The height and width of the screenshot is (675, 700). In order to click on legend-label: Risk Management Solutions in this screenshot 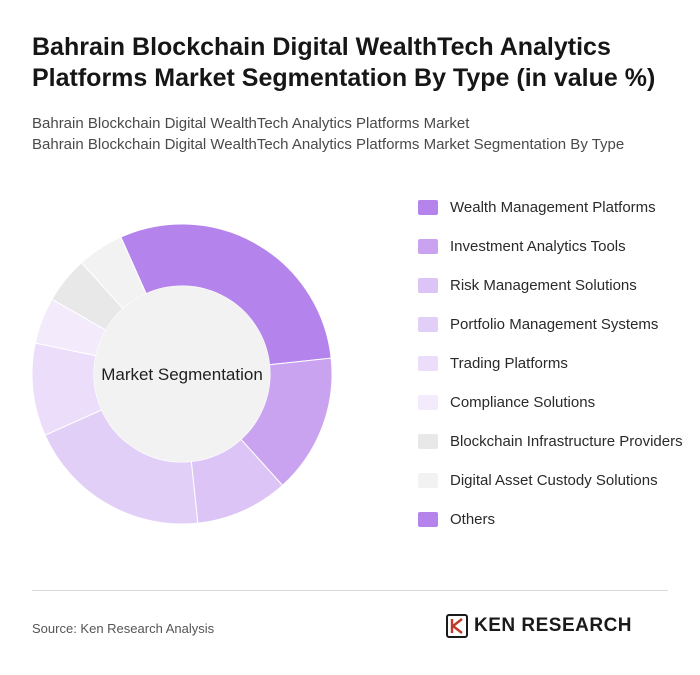, I will do `click(543, 285)`.